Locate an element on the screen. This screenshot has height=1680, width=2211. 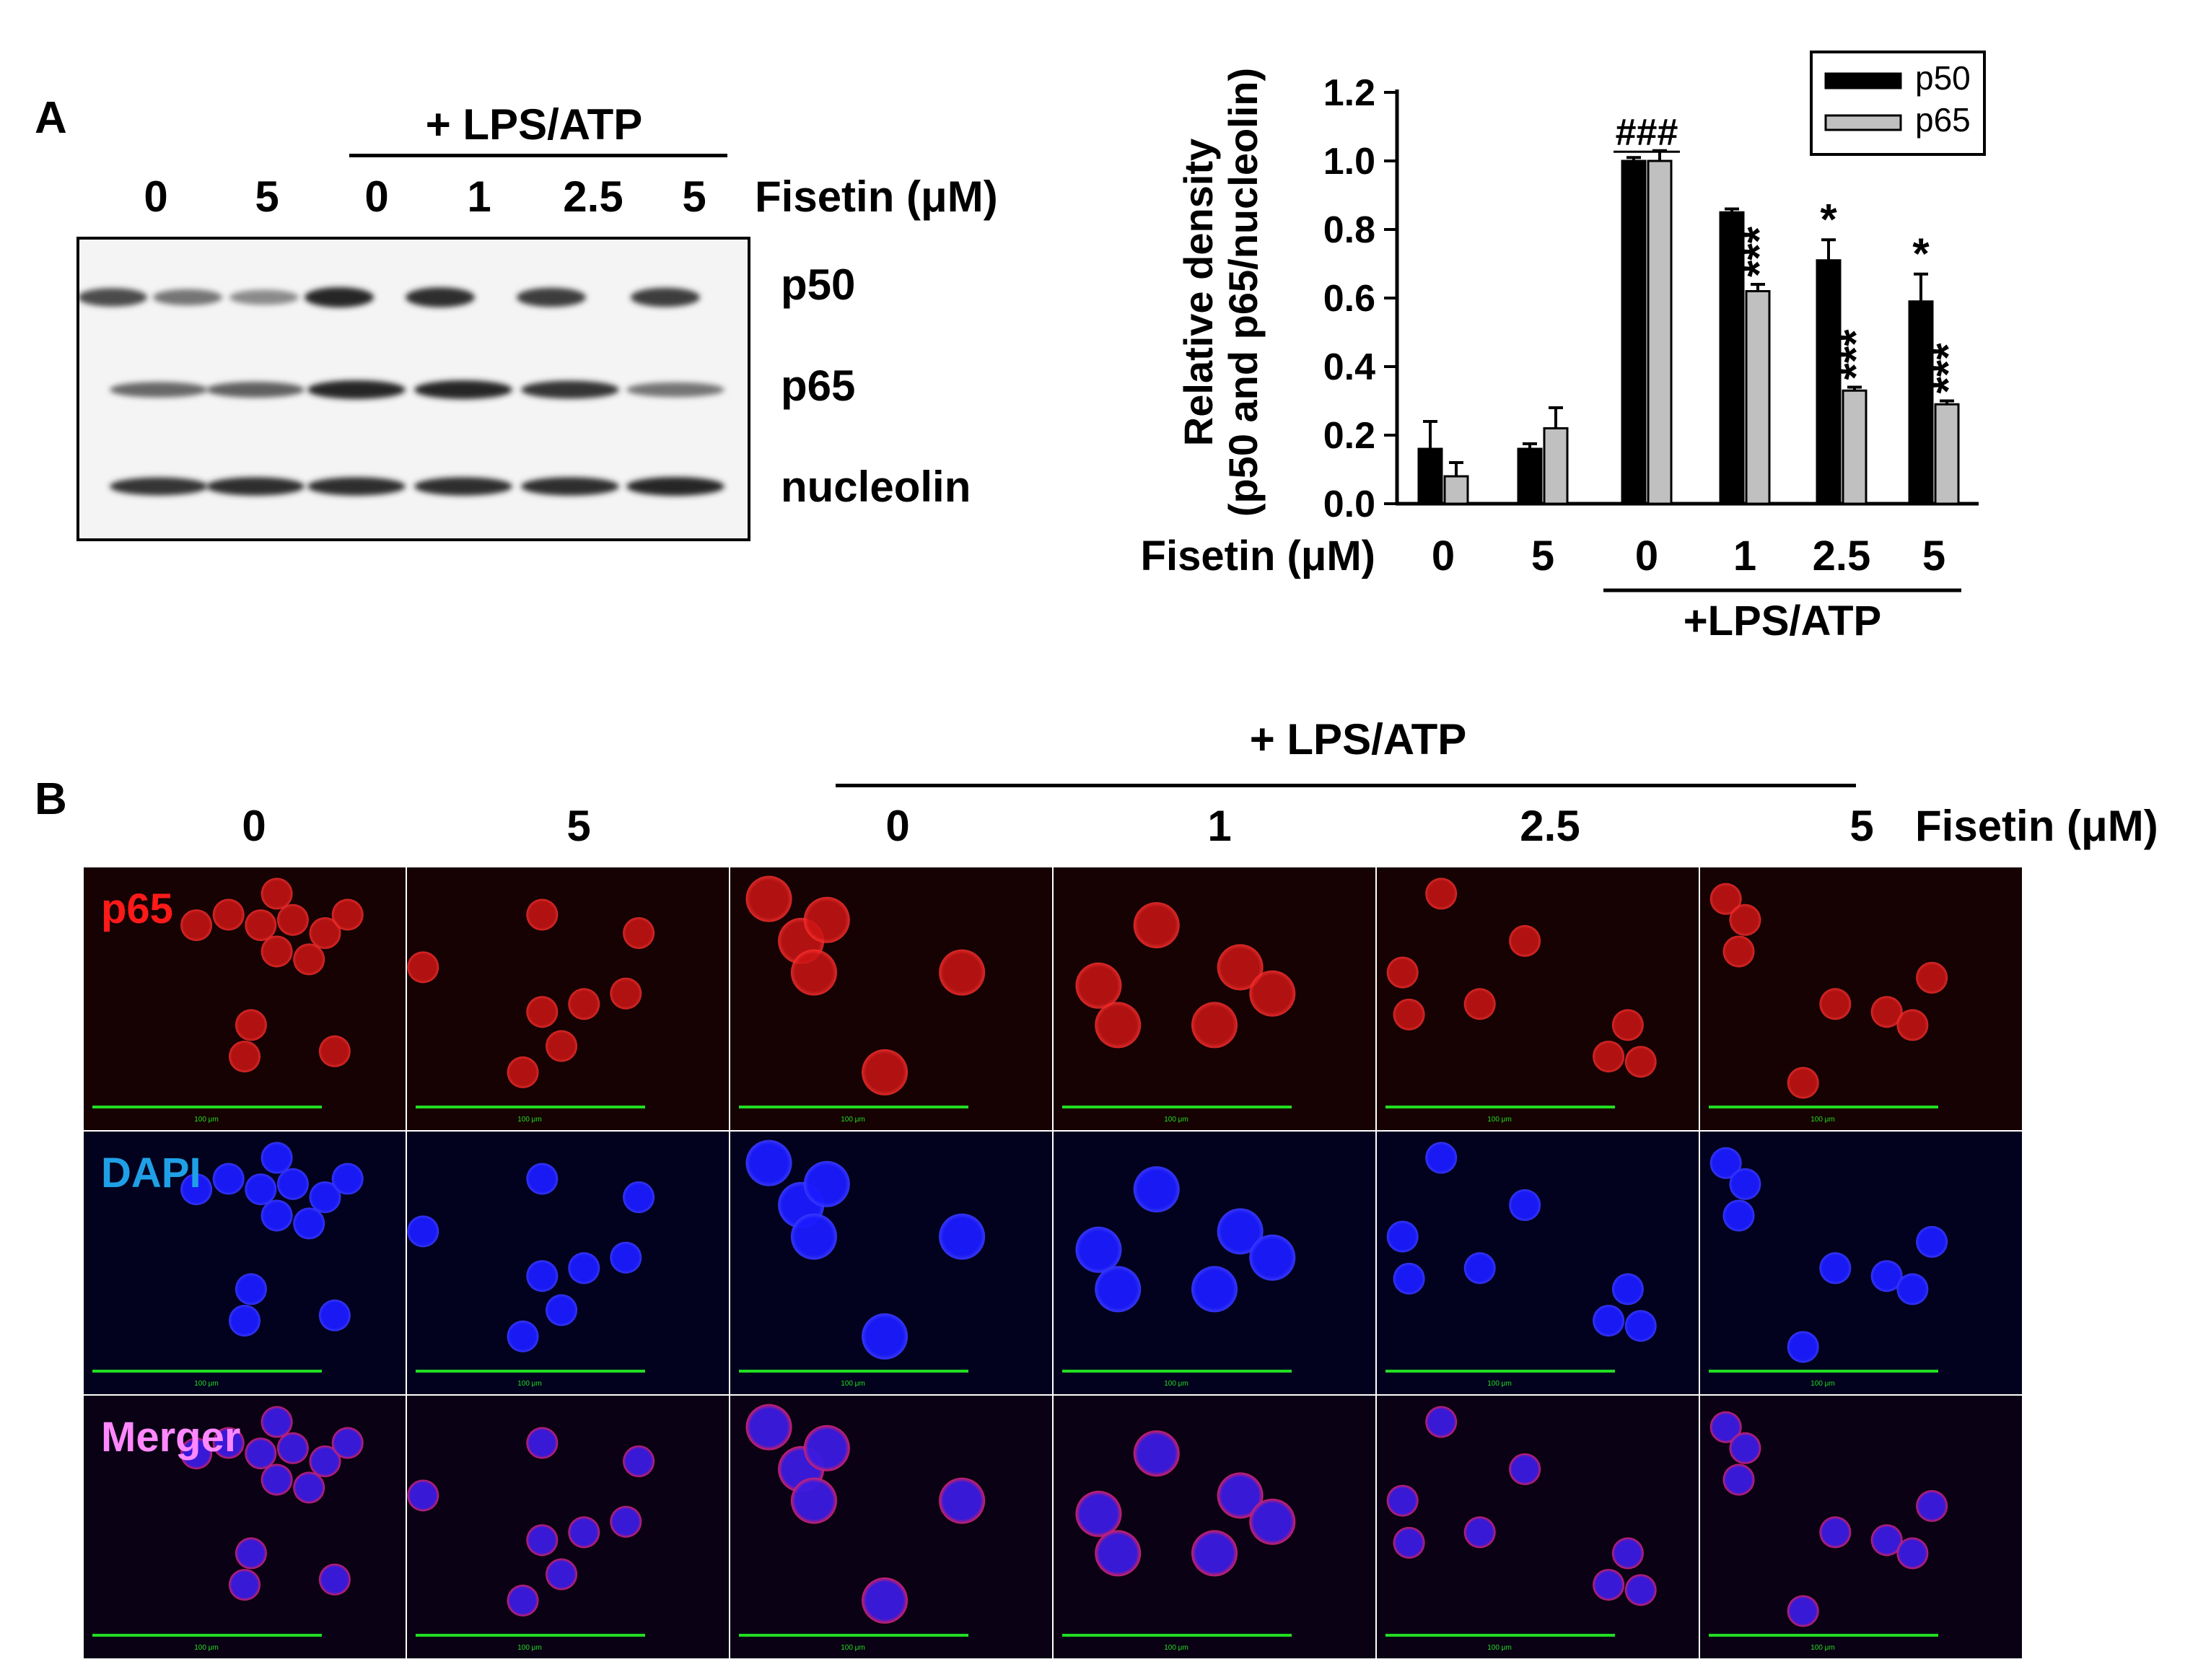
y-axis-label: Relative density is located at coordinates (1198, 292).